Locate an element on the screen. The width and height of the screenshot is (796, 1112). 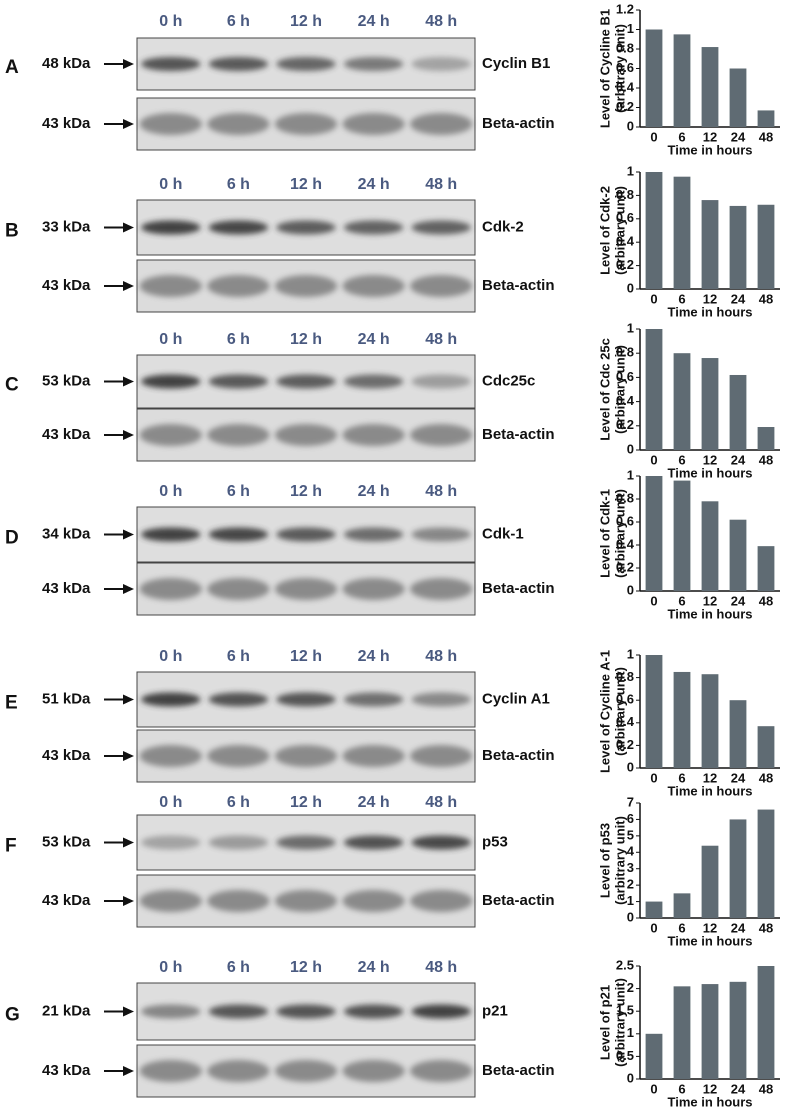
x-tick-label: 12 is located at coordinates (710, 136).